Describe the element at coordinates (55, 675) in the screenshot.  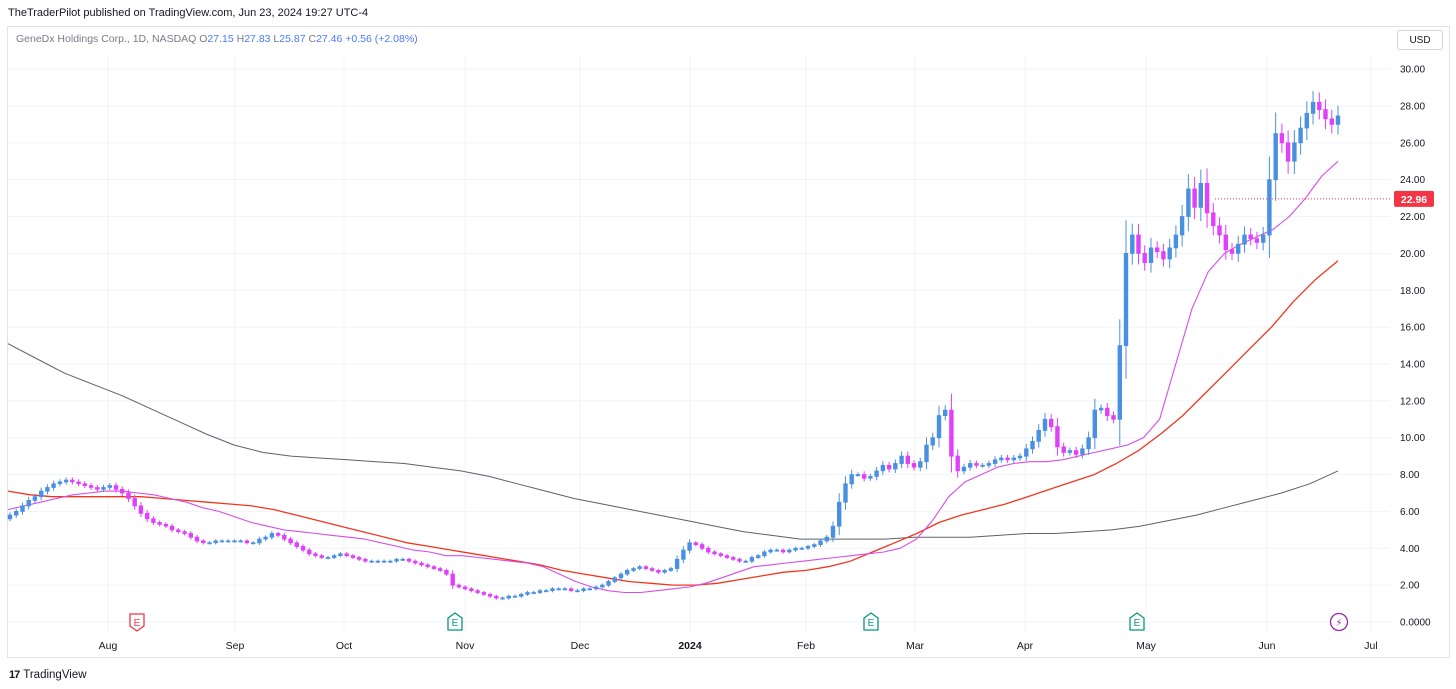
I see `tradingview-brand: TradingView` at that location.